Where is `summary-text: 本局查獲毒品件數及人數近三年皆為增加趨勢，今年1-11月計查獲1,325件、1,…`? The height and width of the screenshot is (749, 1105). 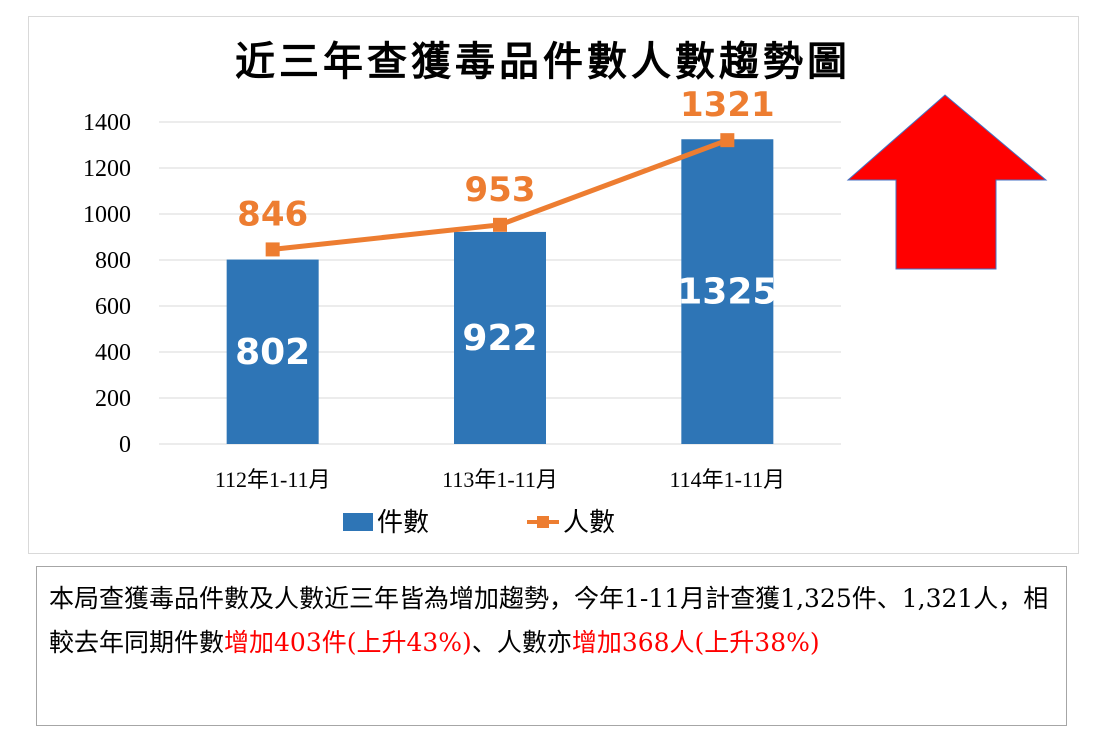 summary-text: 本局查獲毒品件數及人數近三年皆為增加趨勢，今年1-11月計查獲1,325件、1,… is located at coordinates (551, 621).